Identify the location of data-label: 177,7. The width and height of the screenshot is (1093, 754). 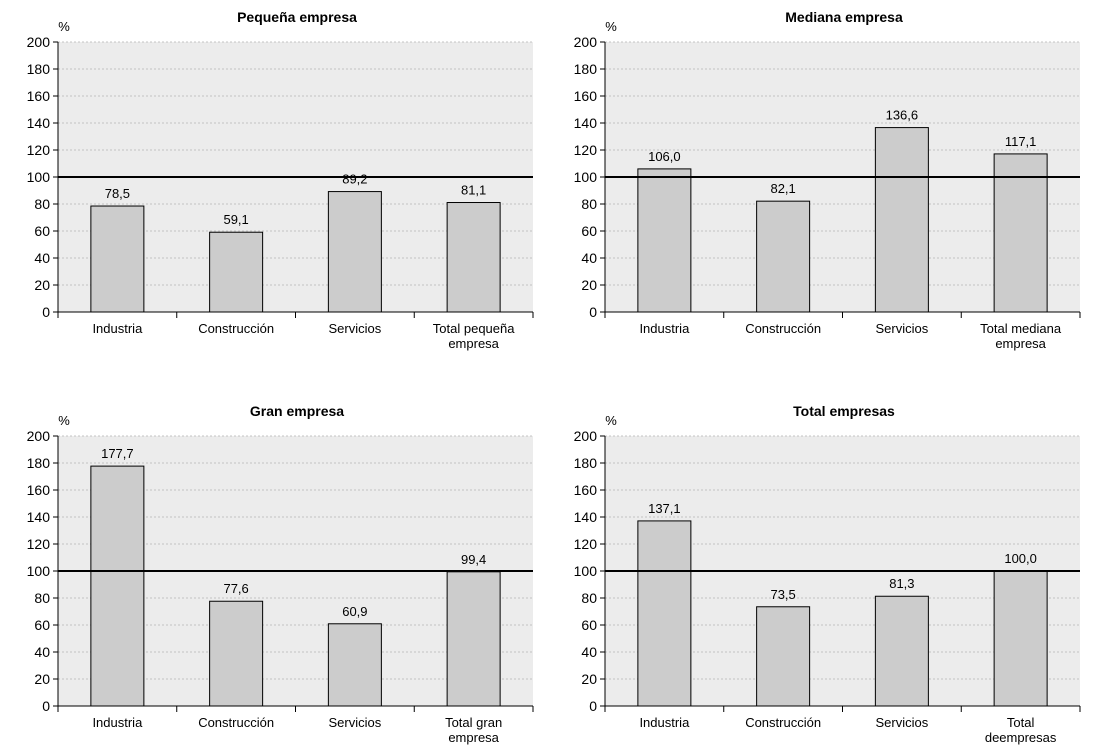
(117, 453).